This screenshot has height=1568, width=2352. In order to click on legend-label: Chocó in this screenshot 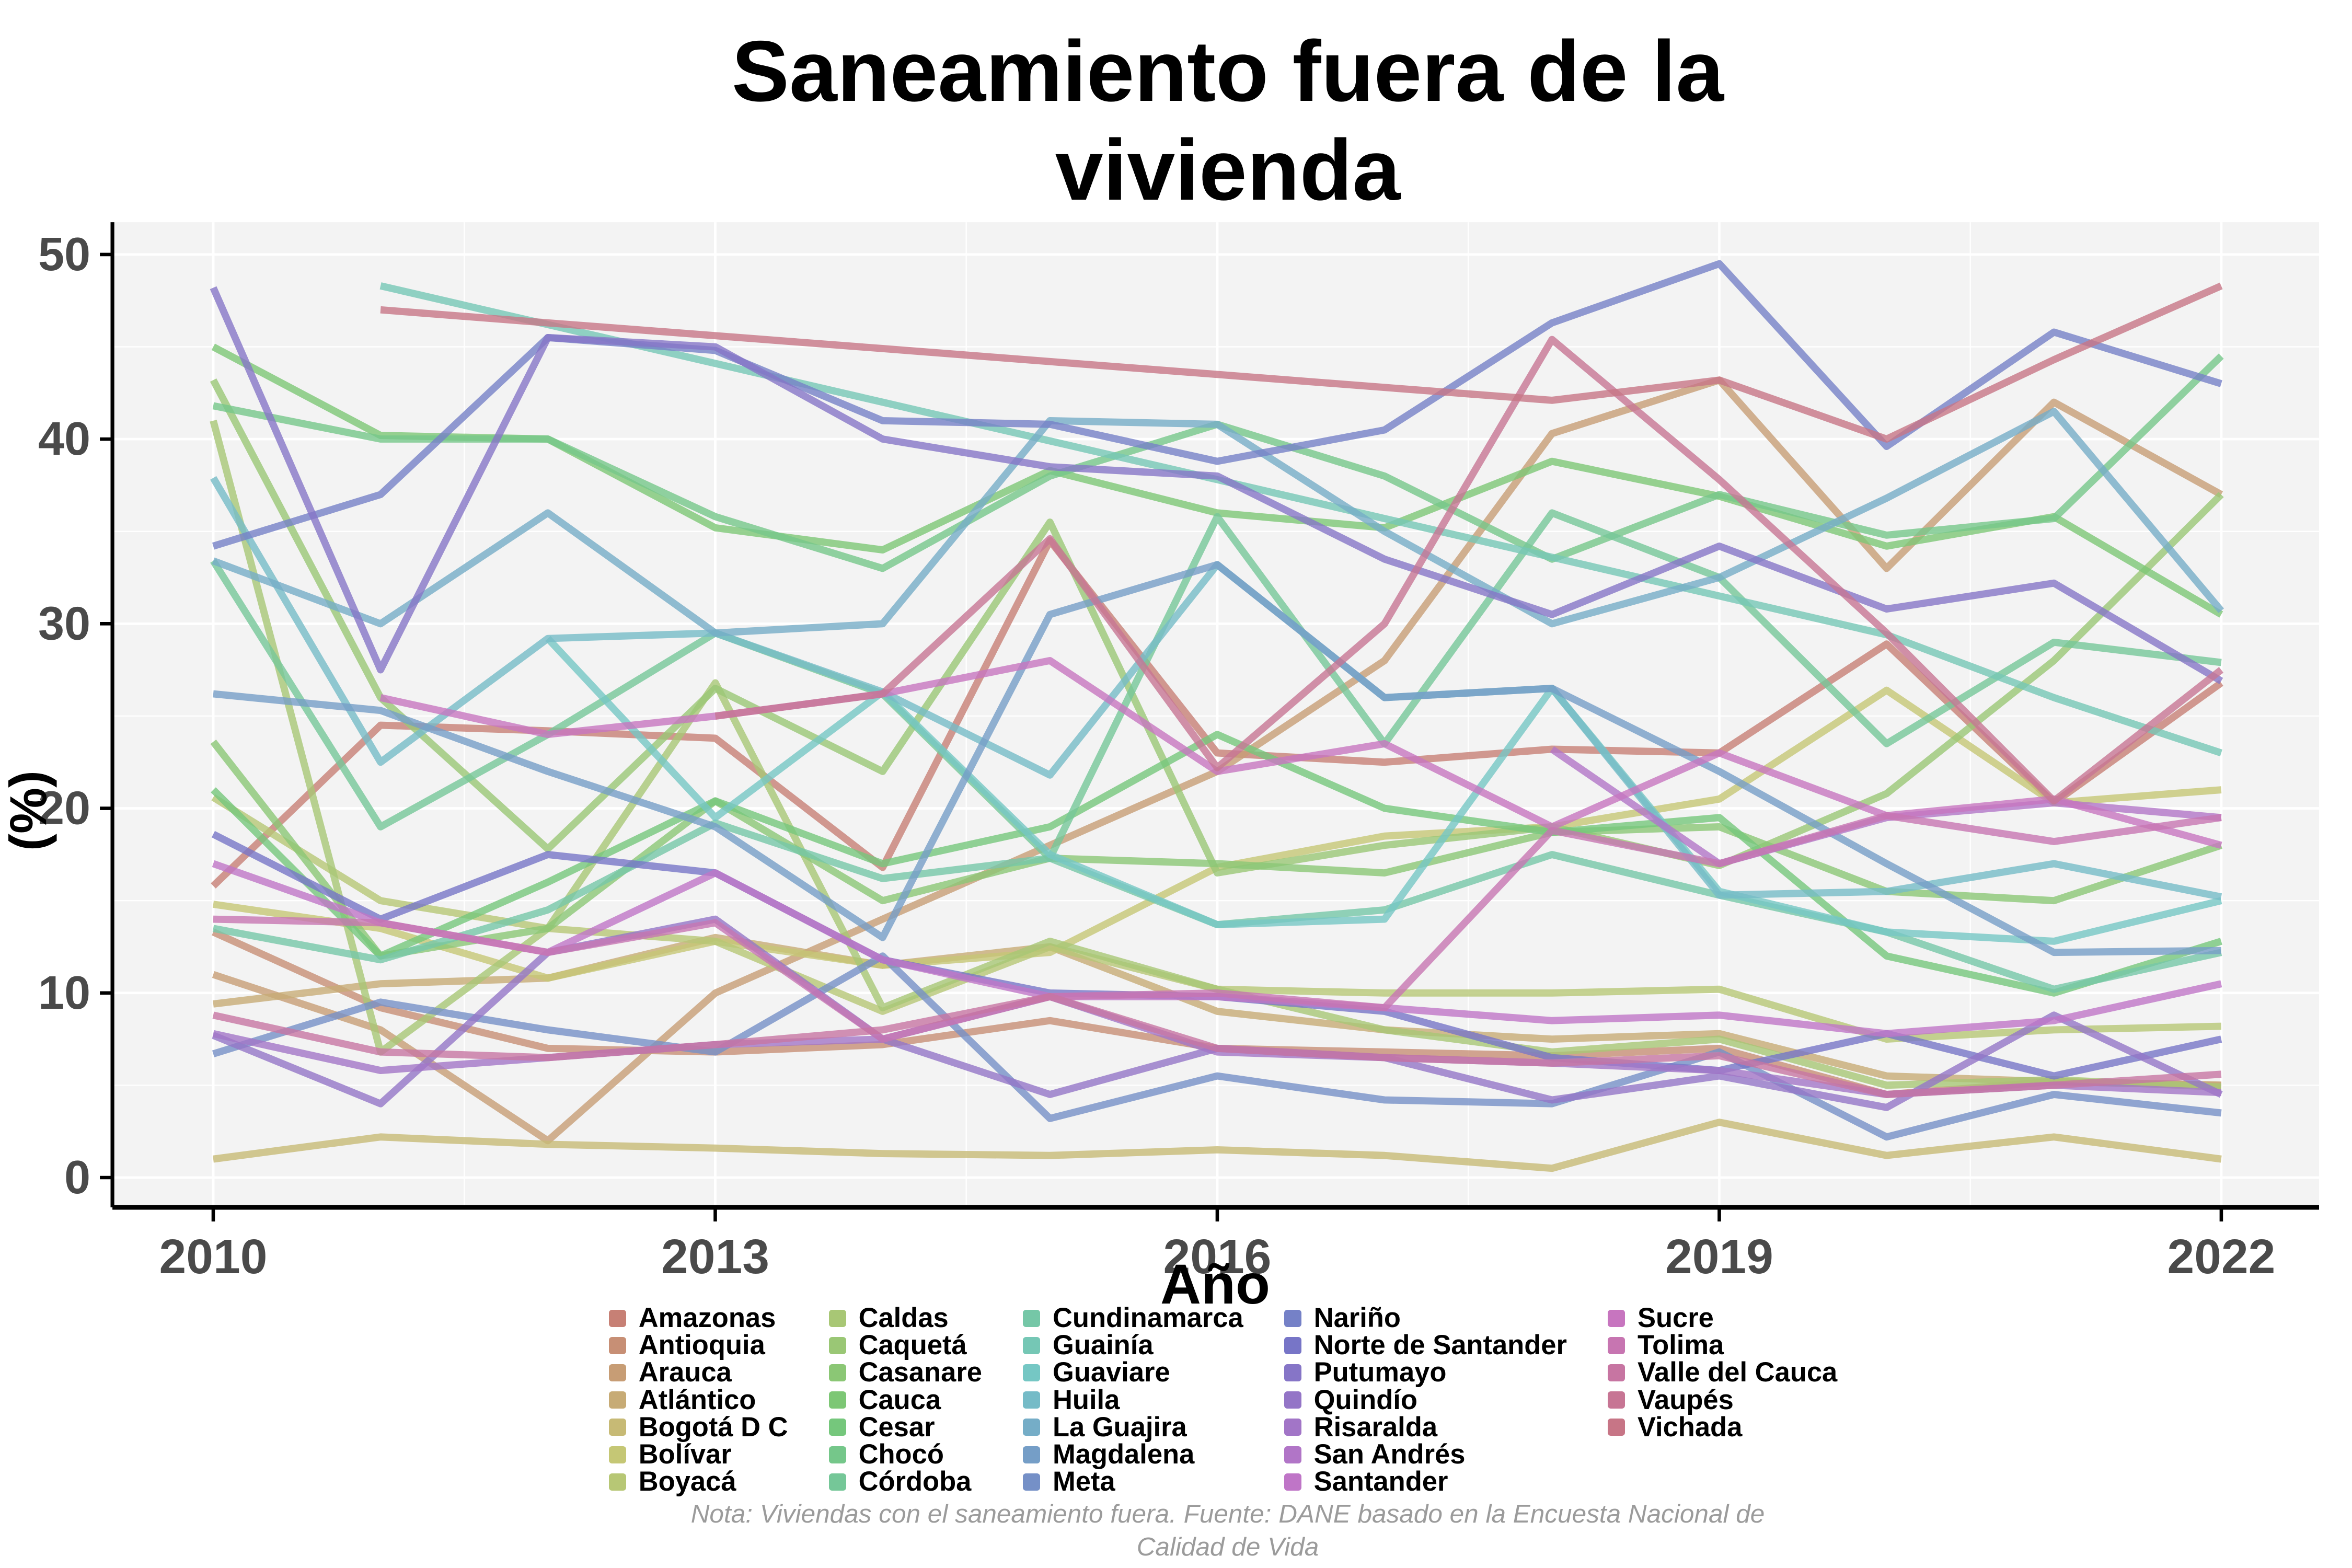, I will do `click(901, 1454)`.